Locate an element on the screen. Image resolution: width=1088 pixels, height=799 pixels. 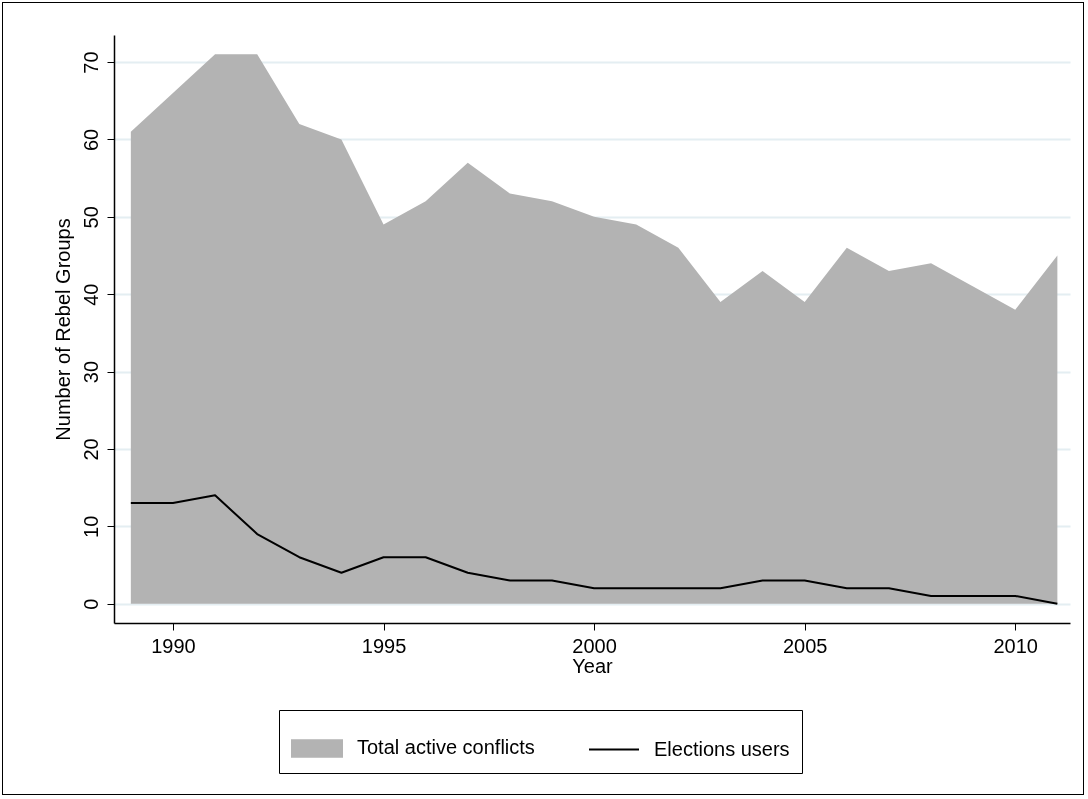
x-tick-label: 2000 is located at coordinates (594, 645).